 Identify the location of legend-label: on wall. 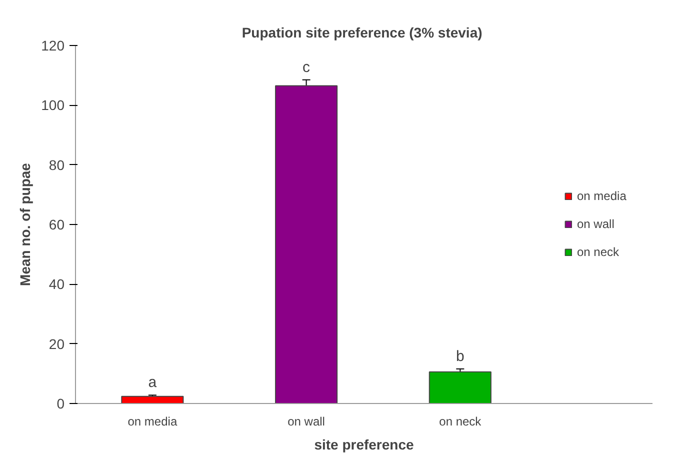
(596, 224).